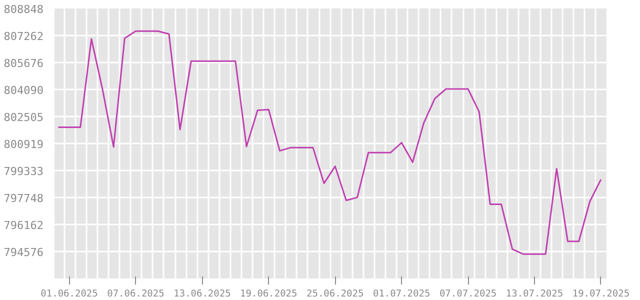 The height and width of the screenshot is (300, 640). I want to click on x-tick-label: 19.06.2025, so click(269, 294).